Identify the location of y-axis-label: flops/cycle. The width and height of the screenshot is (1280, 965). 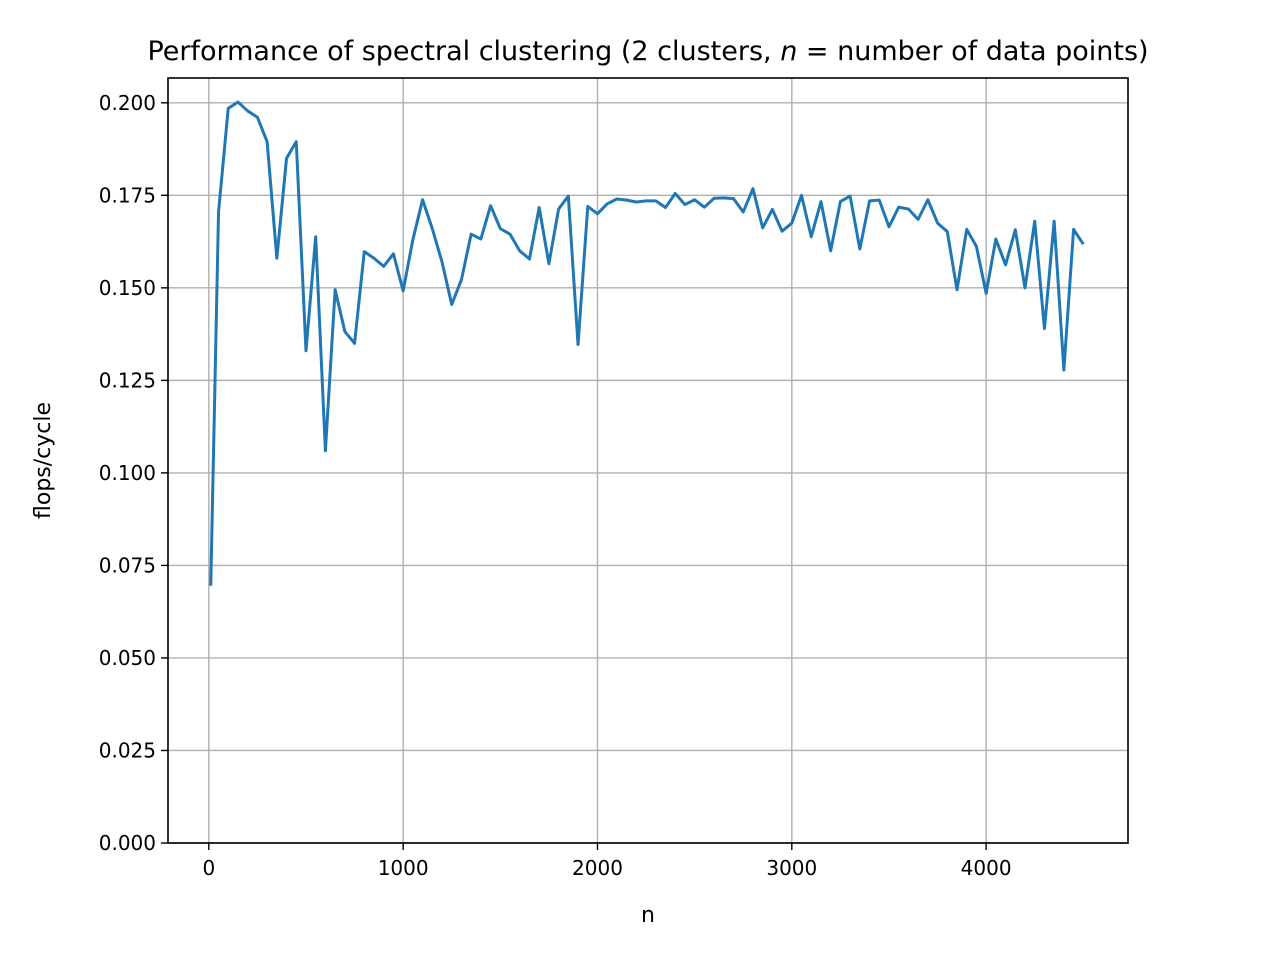
(43, 460).